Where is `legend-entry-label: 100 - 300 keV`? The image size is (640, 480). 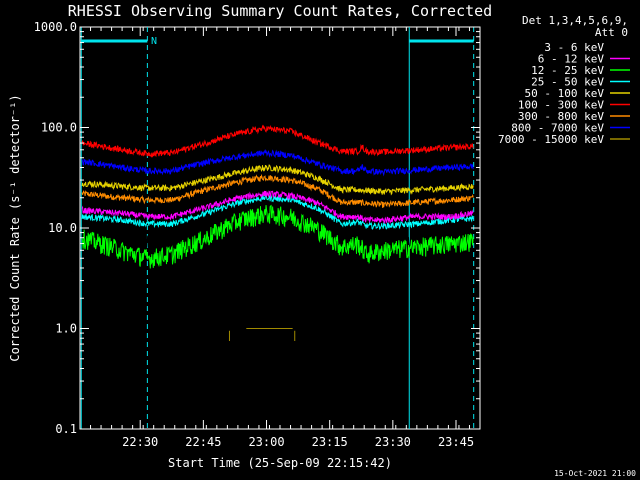
legend-entry-label: 100 - 300 keV is located at coordinates (561, 105).